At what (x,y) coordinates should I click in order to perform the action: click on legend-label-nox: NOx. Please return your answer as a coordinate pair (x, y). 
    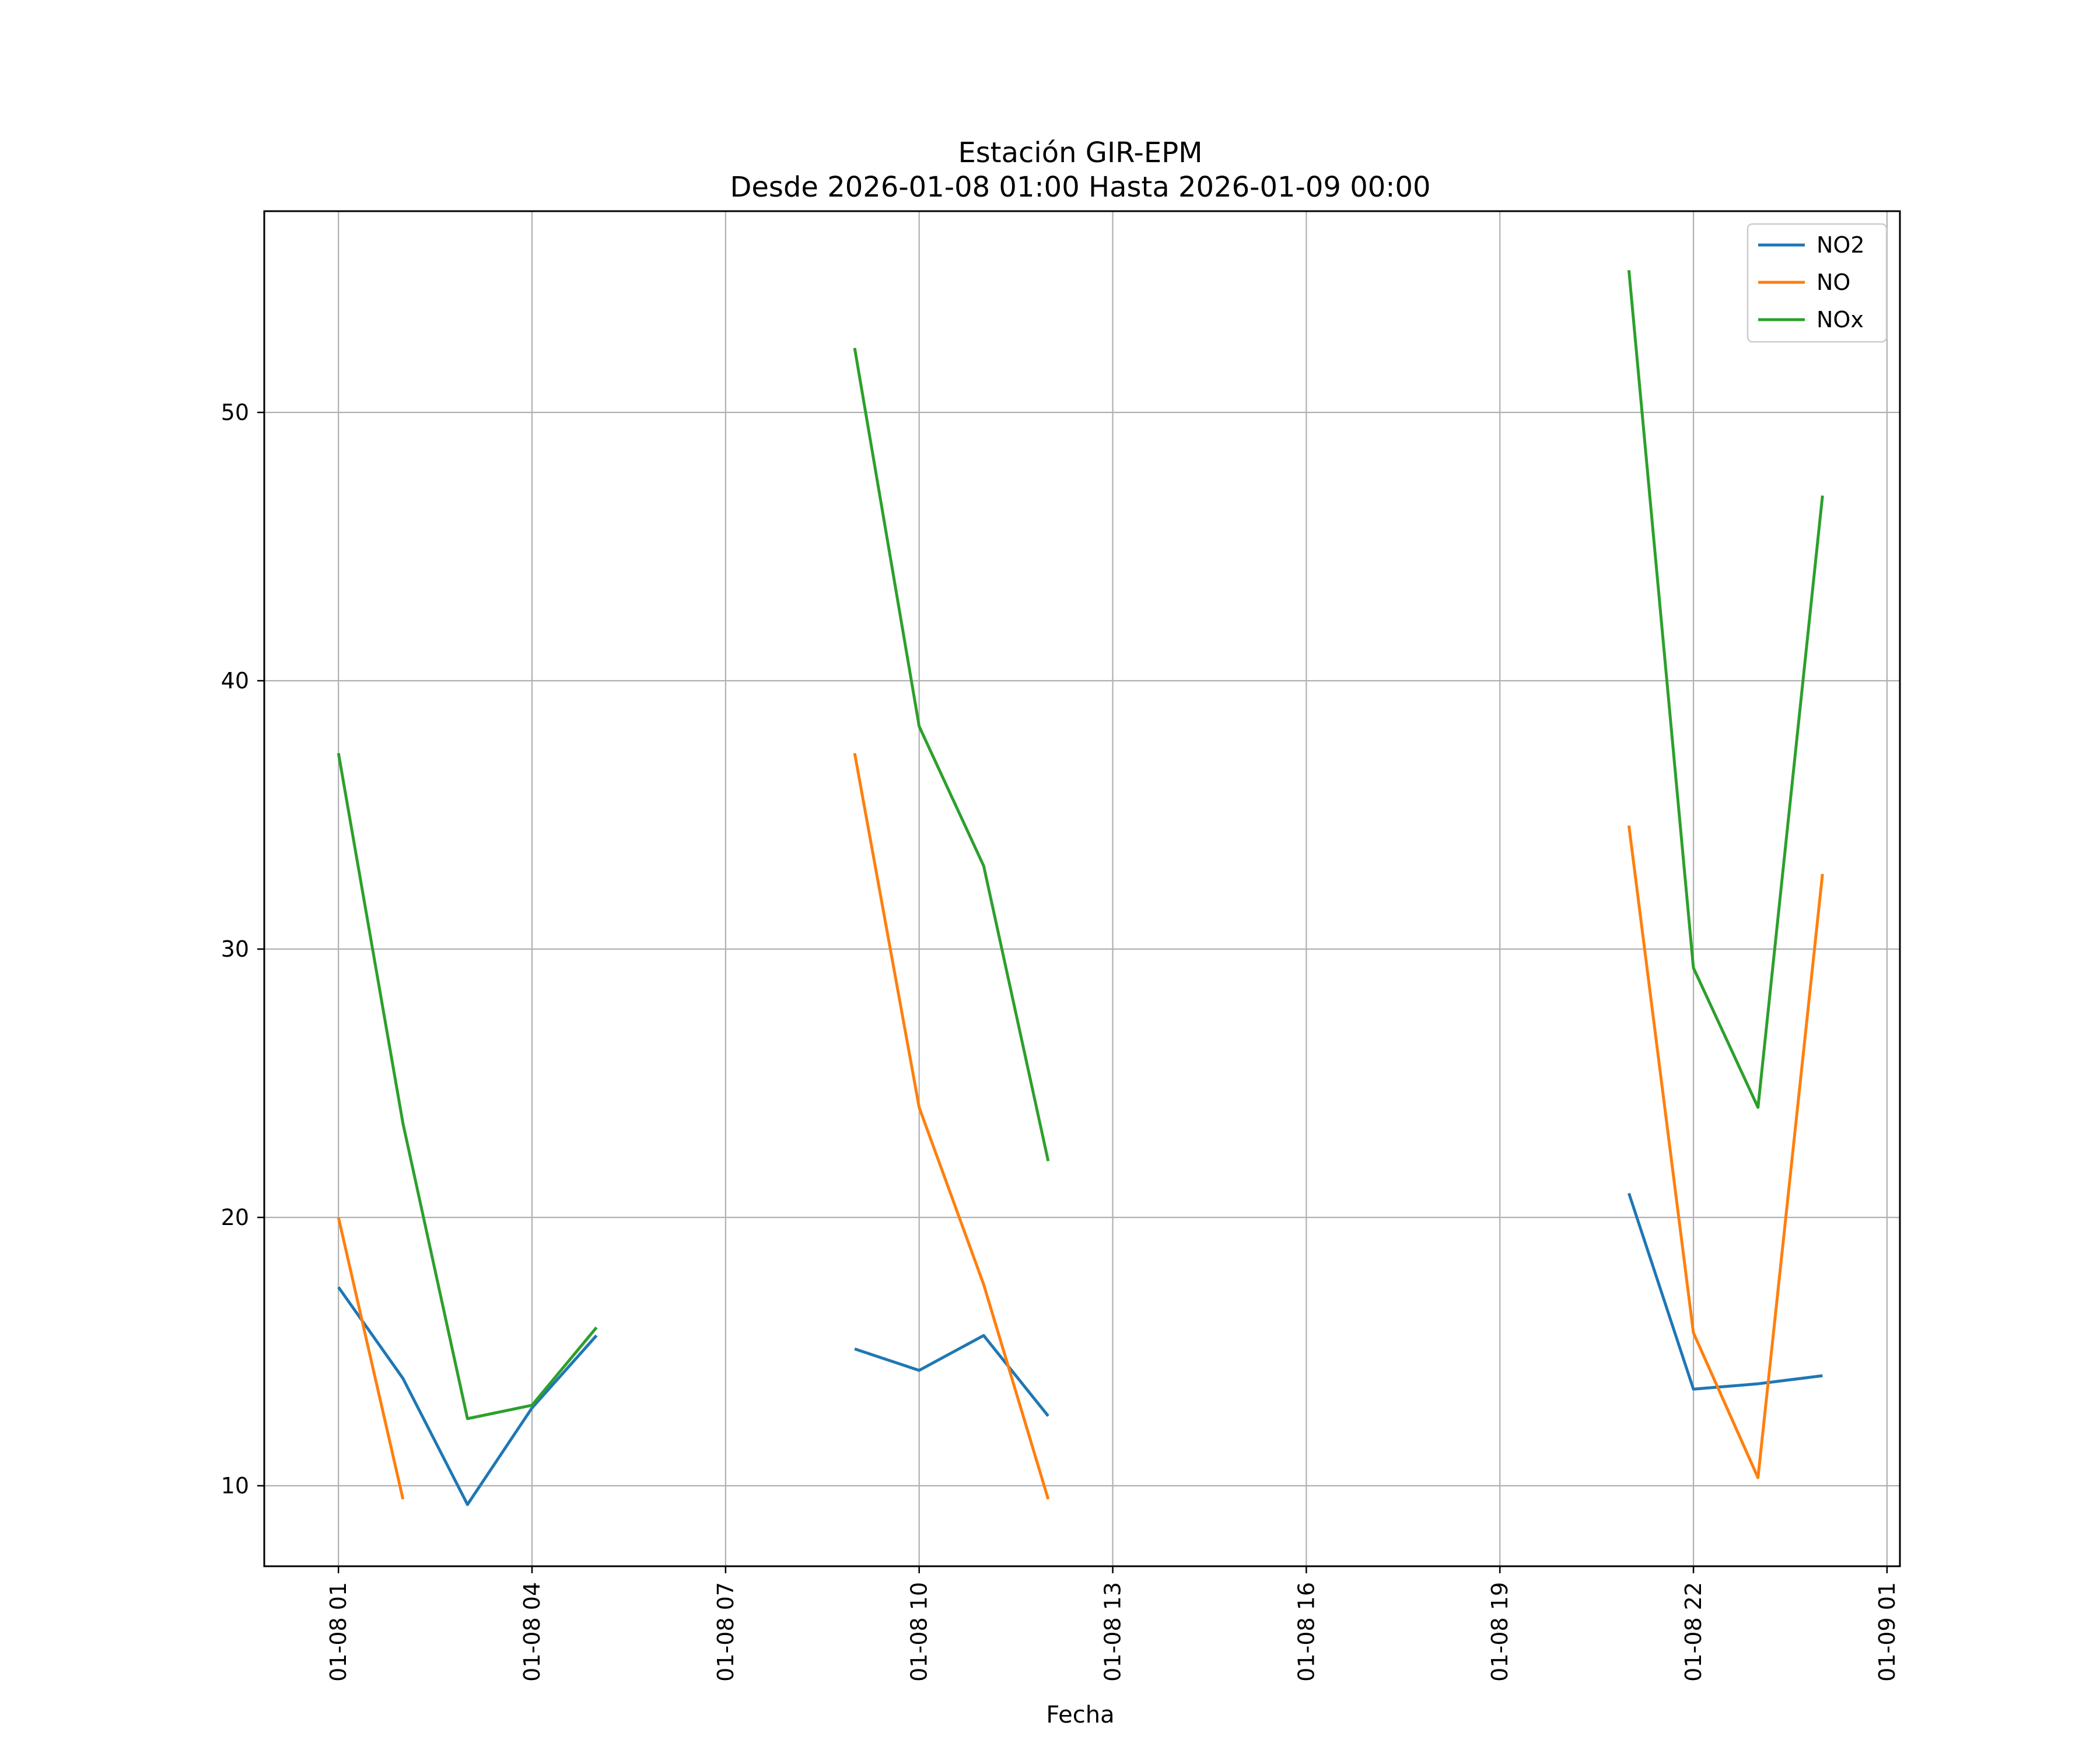
    Looking at the image, I should click on (1840, 319).